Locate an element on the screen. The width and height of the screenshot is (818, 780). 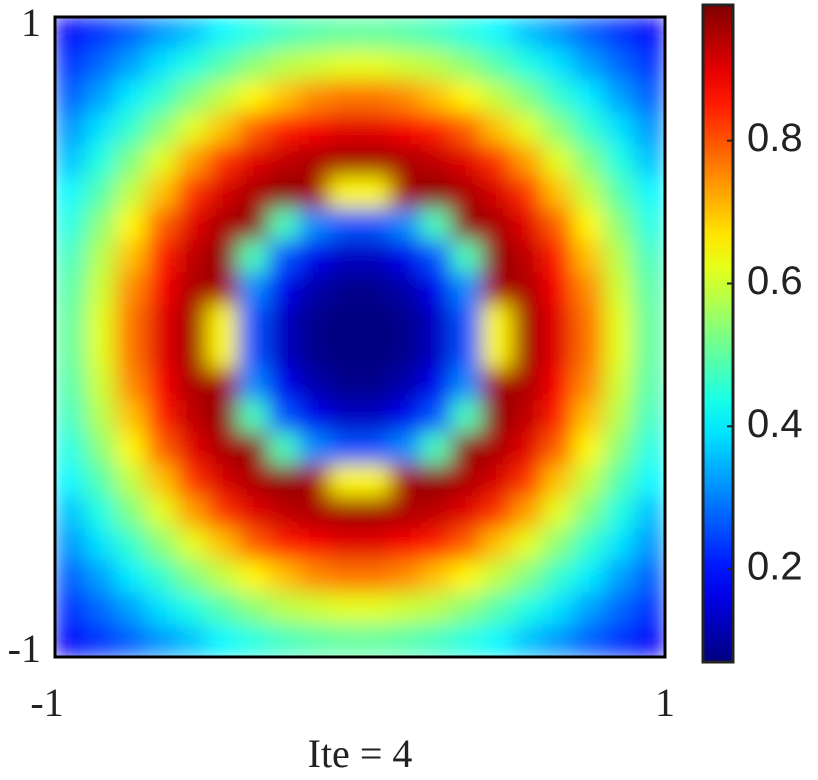
colorbar-tick-label: 0.4 is located at coordinates (775, 424).